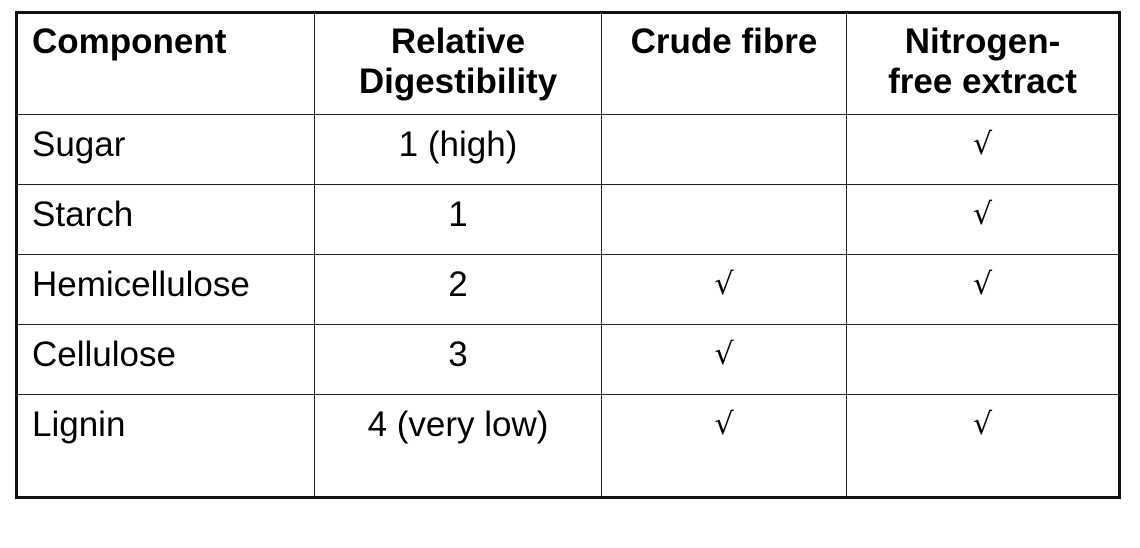 The height and width of the screenshot is (548, 1140). Describe the element at coordinates (458, 219) in the screenshot. I see `digestibility-cell: 1` at that location.